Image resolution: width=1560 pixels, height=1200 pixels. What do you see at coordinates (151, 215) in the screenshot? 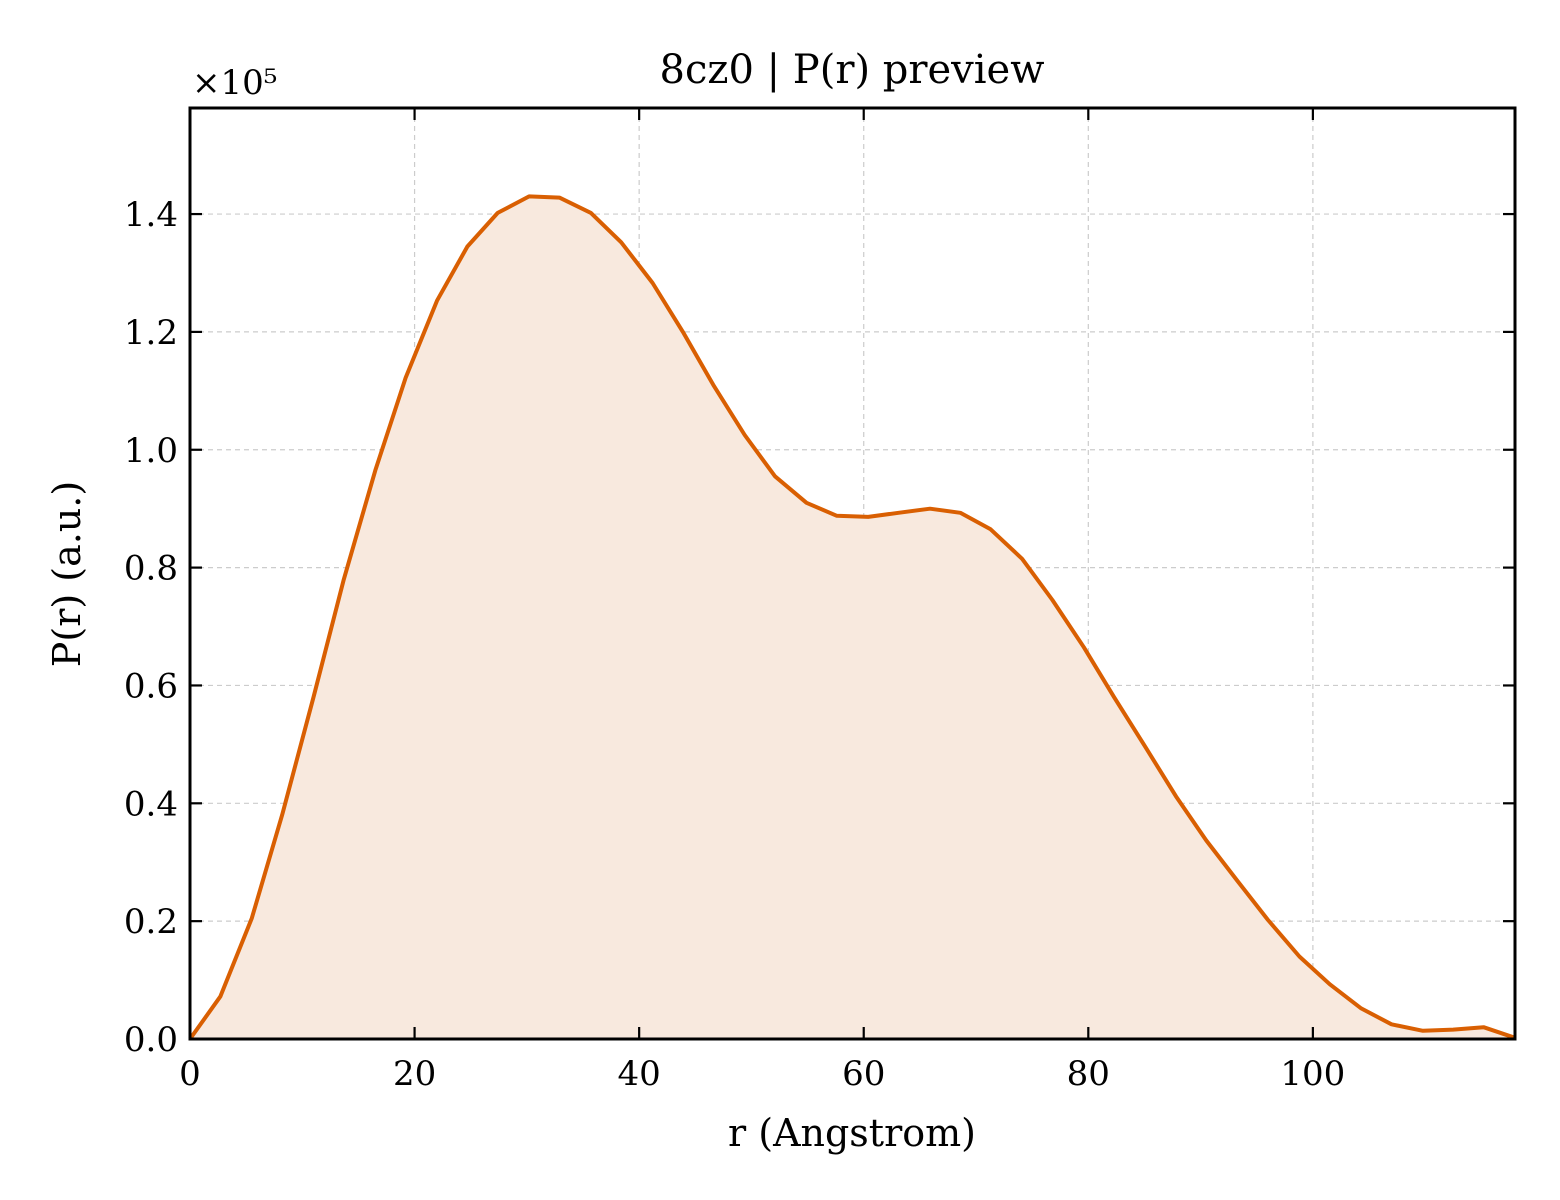
I see `y-tick-label: 1.4` at bounding box center [151, 215].